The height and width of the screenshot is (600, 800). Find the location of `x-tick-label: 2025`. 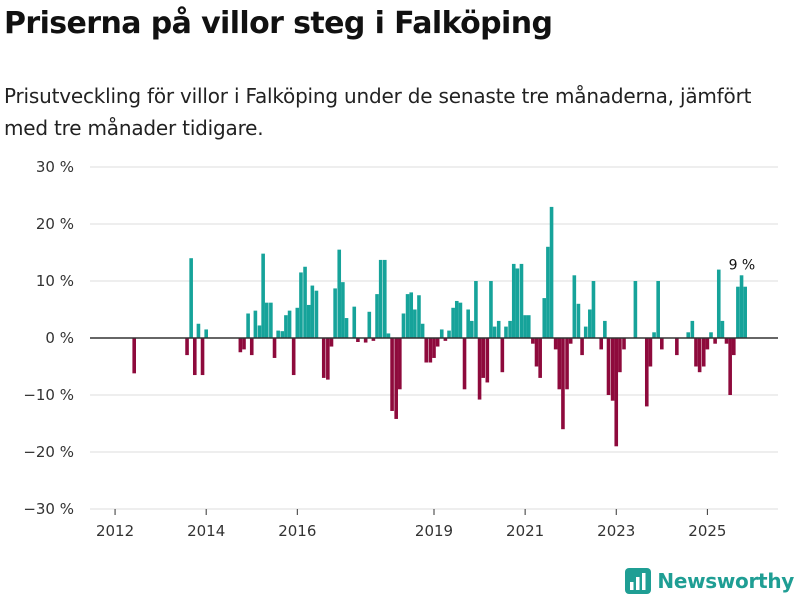

x-tick-label: 2025 is located at coordinates (707, 531).